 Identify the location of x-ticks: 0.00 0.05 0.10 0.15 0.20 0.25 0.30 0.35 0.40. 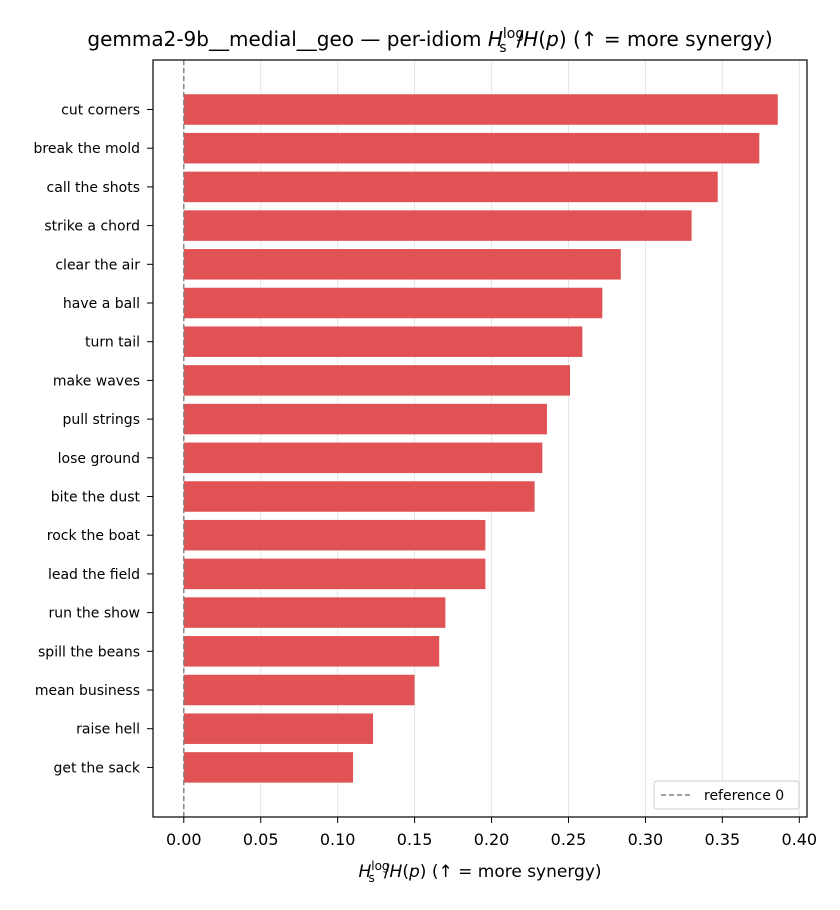
(491, 833).